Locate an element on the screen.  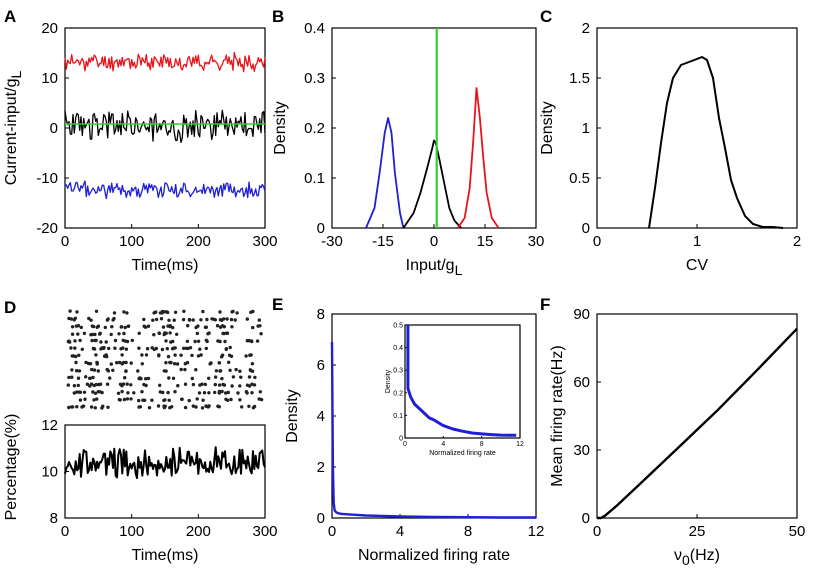
inset-series-line is located at coordinates (461, 381).